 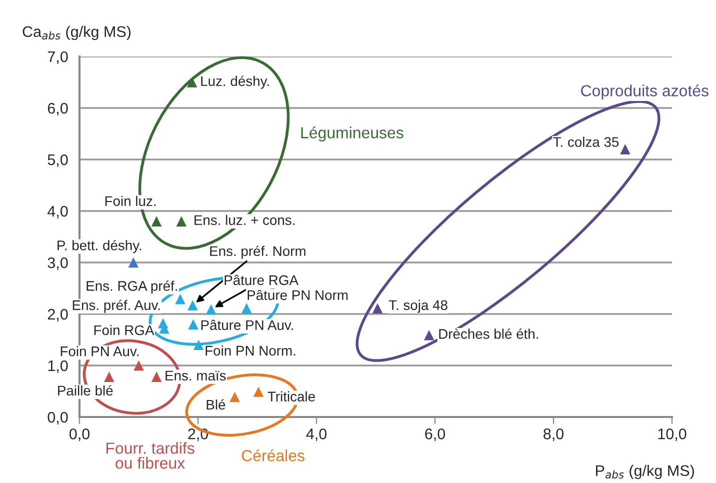 I want to click on y-tick-label: 7,0, so click(x=58, y=57).